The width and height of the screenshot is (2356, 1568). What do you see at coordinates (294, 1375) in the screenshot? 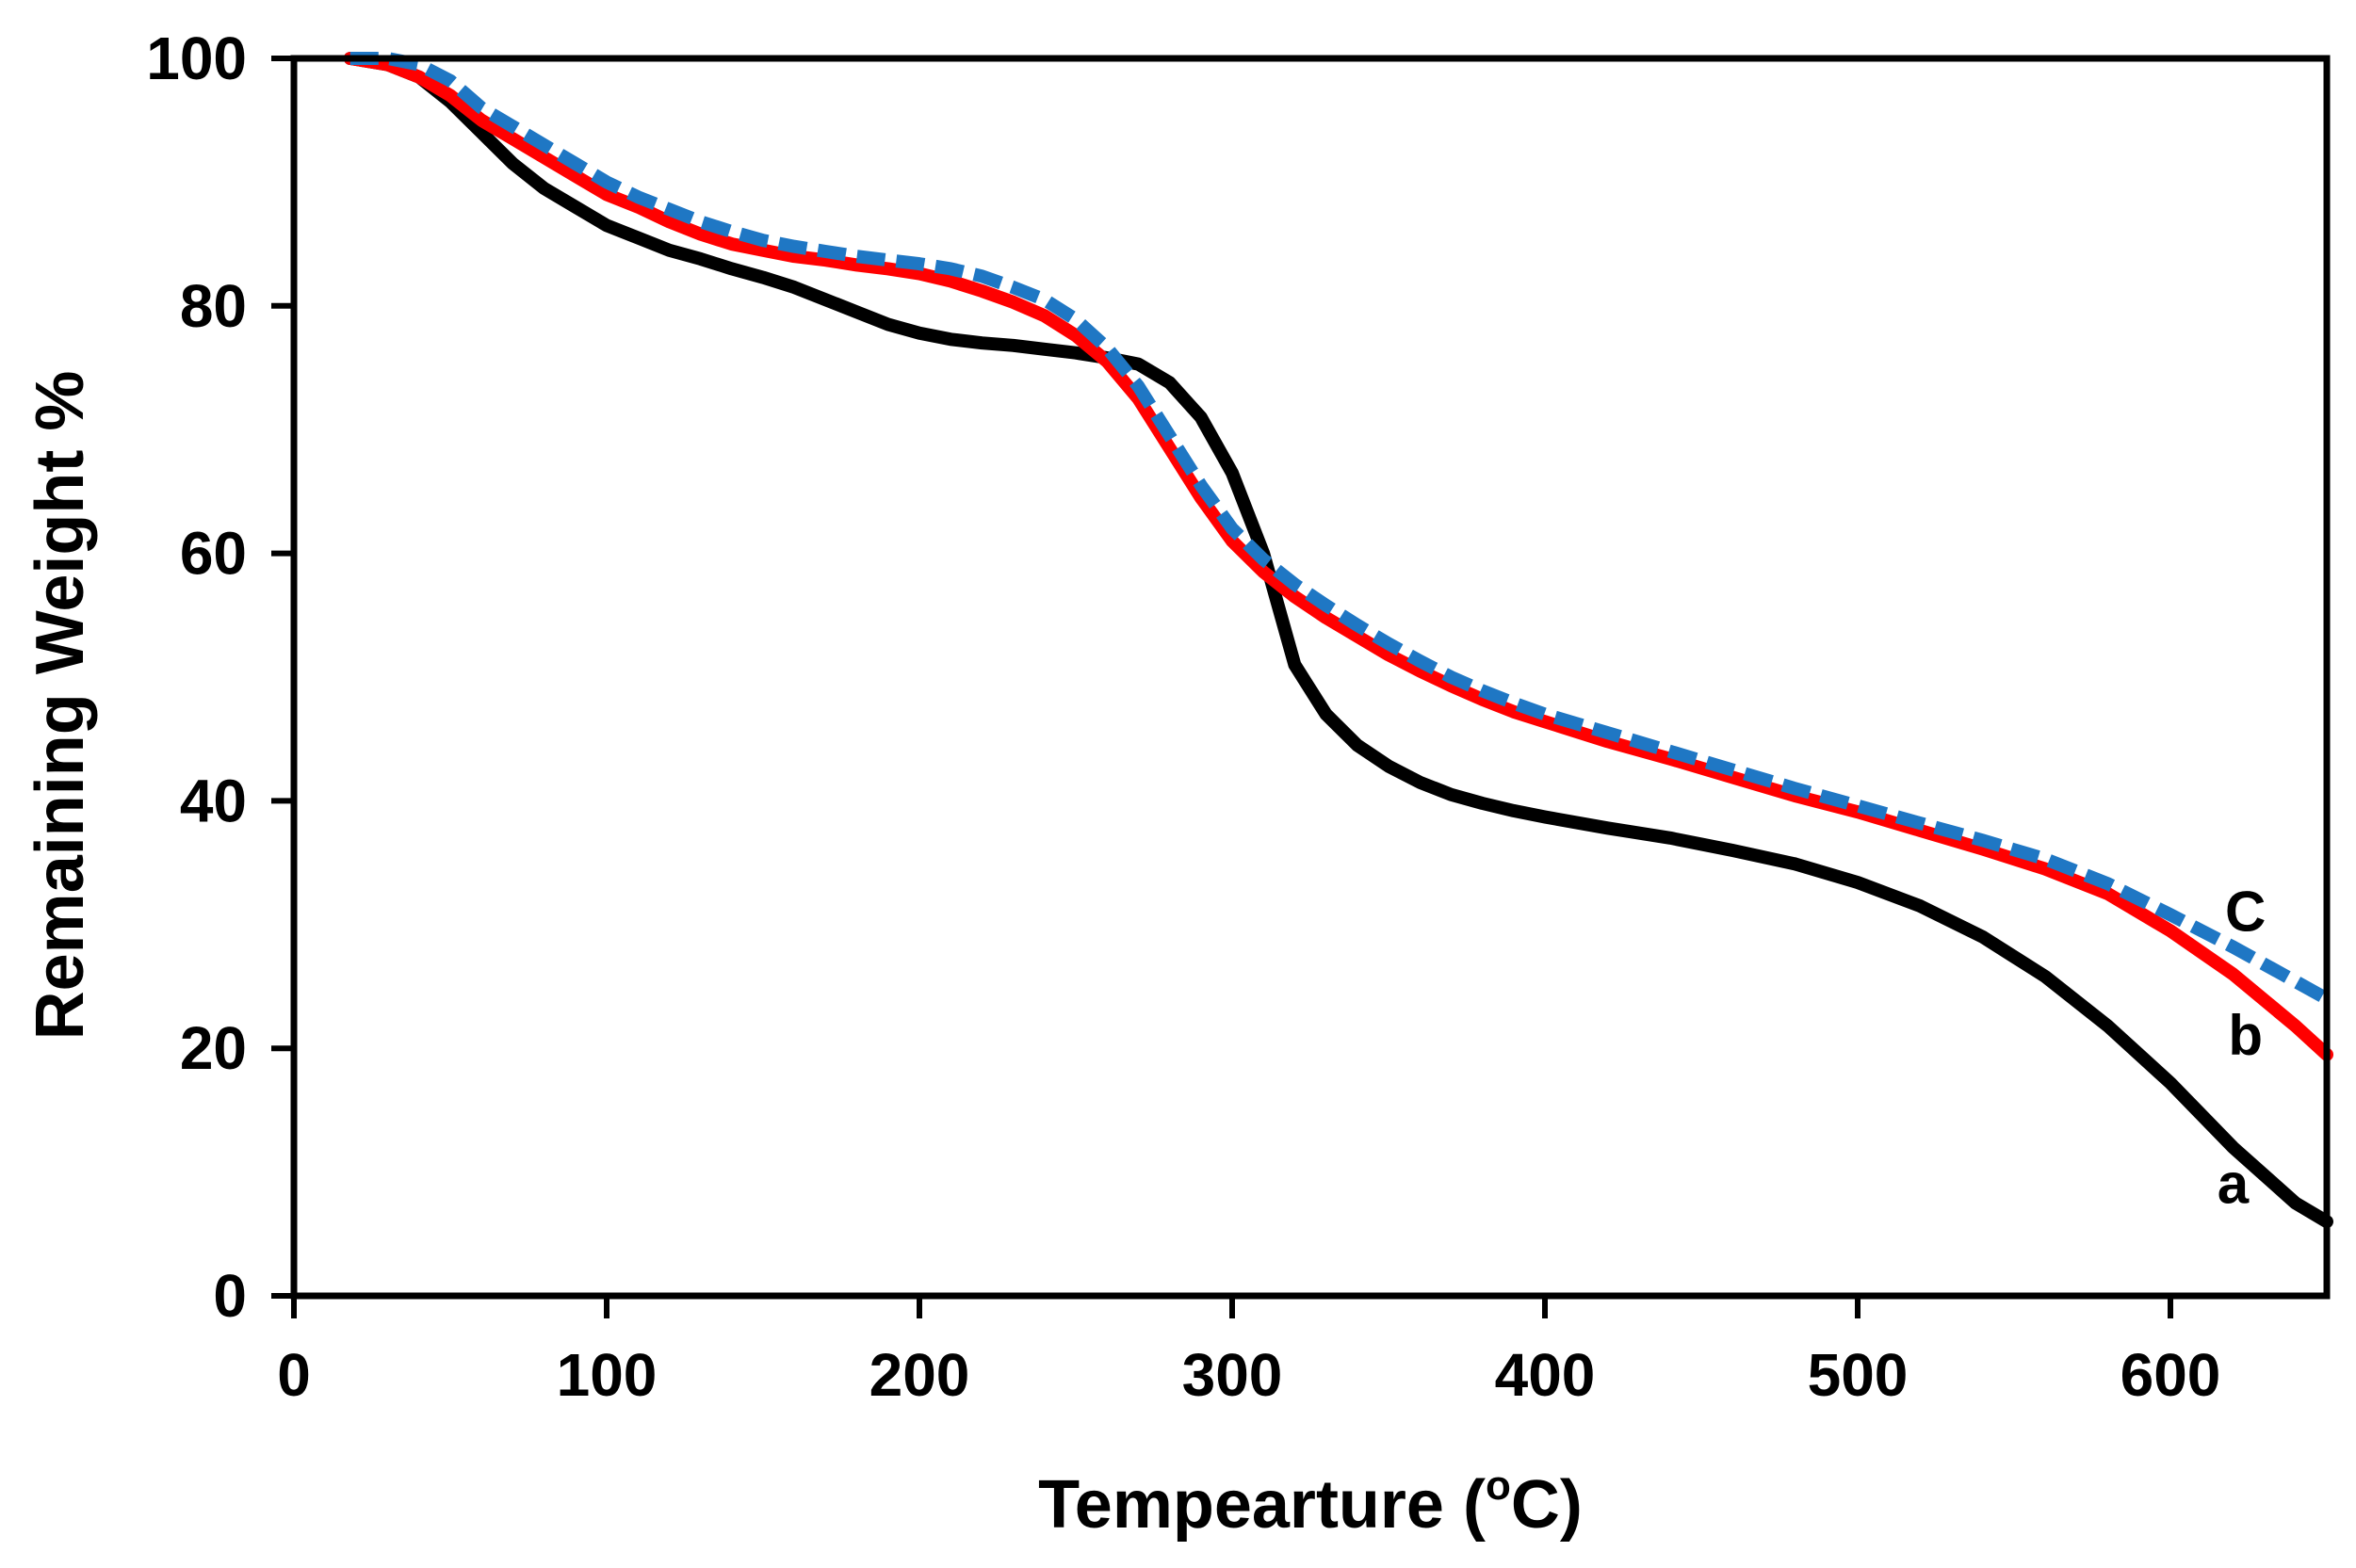
I see `x-tick-label: 0` at bounding box center [294, 1375].